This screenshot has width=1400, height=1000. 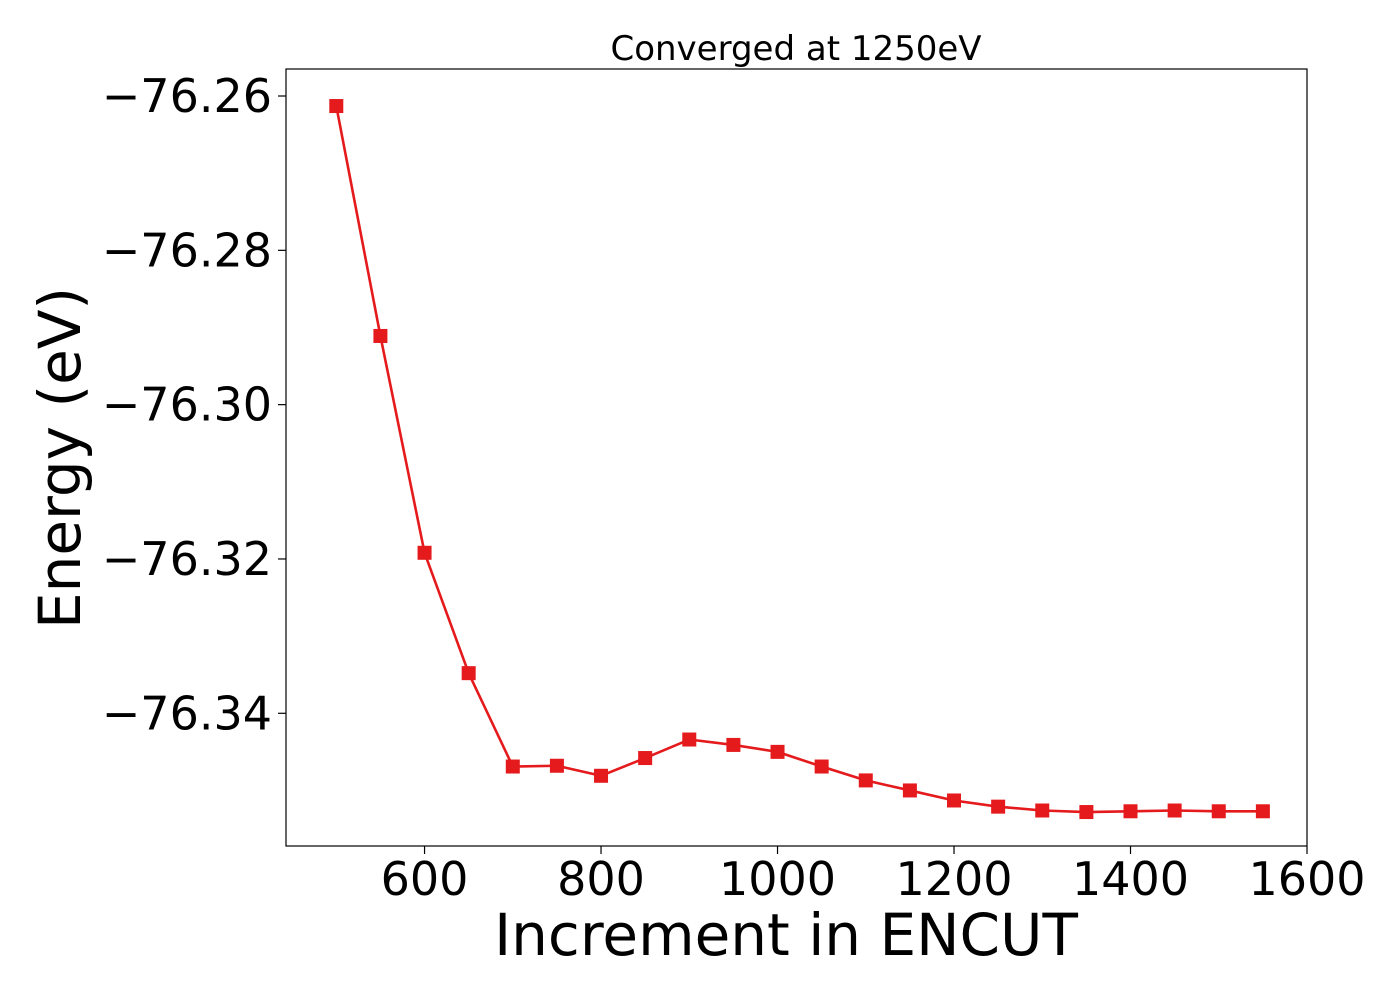 What do you see at coordinates (187, 559) in the screenshot?
I see `y-tick-label: −76.32` at bounding box center [187, 559].